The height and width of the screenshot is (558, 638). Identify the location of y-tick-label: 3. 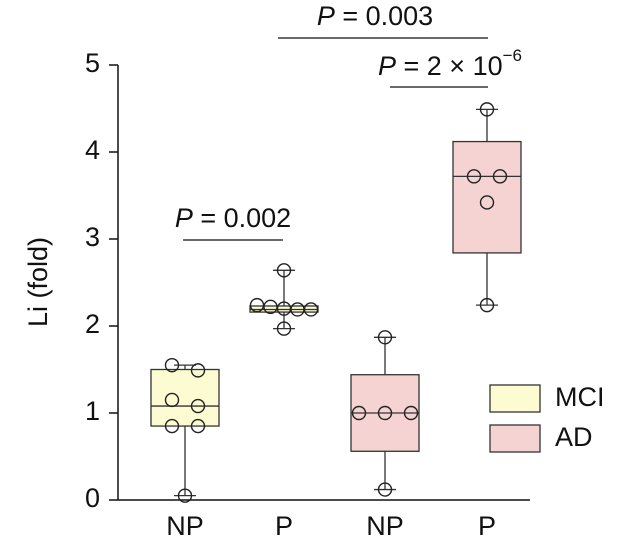
(92, 237).